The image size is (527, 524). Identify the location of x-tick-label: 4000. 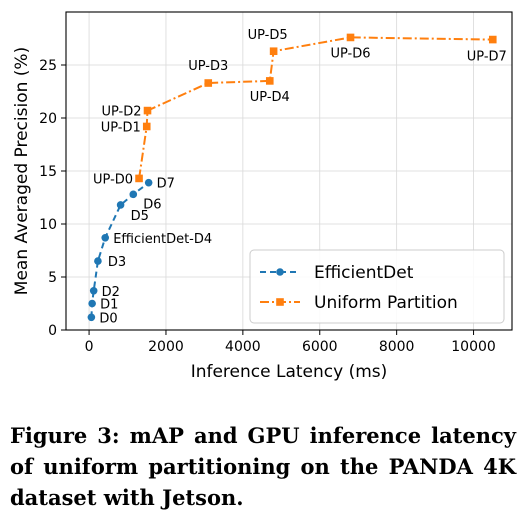
(243, 347).